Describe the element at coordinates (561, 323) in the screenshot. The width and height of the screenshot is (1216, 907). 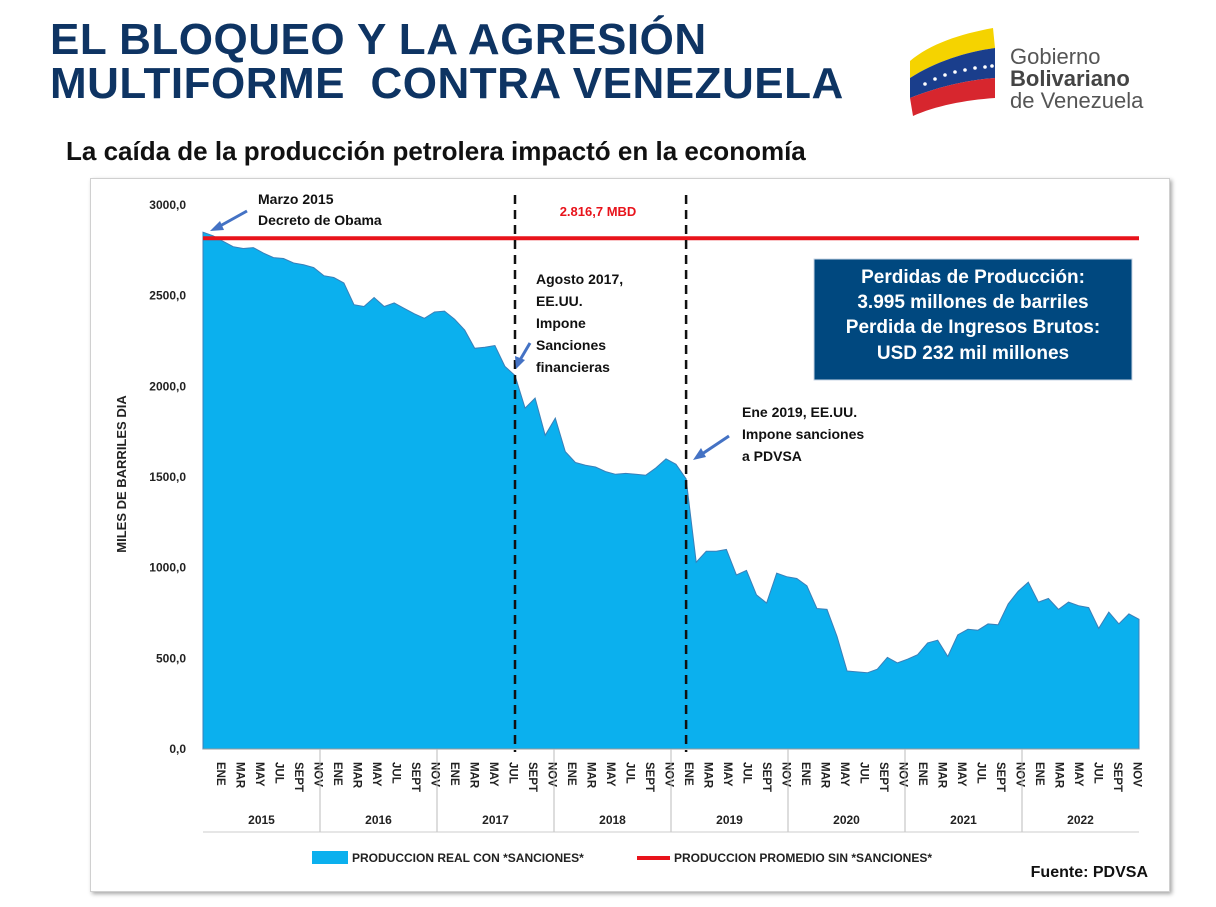
I see `aug-annotation-line-3: Impone` at that location.